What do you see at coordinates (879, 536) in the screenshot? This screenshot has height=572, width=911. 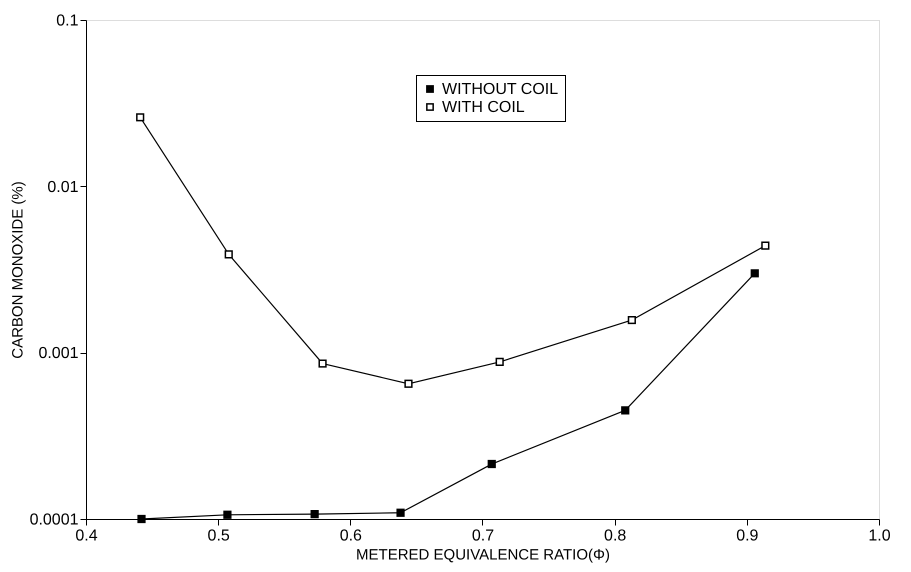 I see `x-tick-label: 1.0` at bounding box center [879, 536].